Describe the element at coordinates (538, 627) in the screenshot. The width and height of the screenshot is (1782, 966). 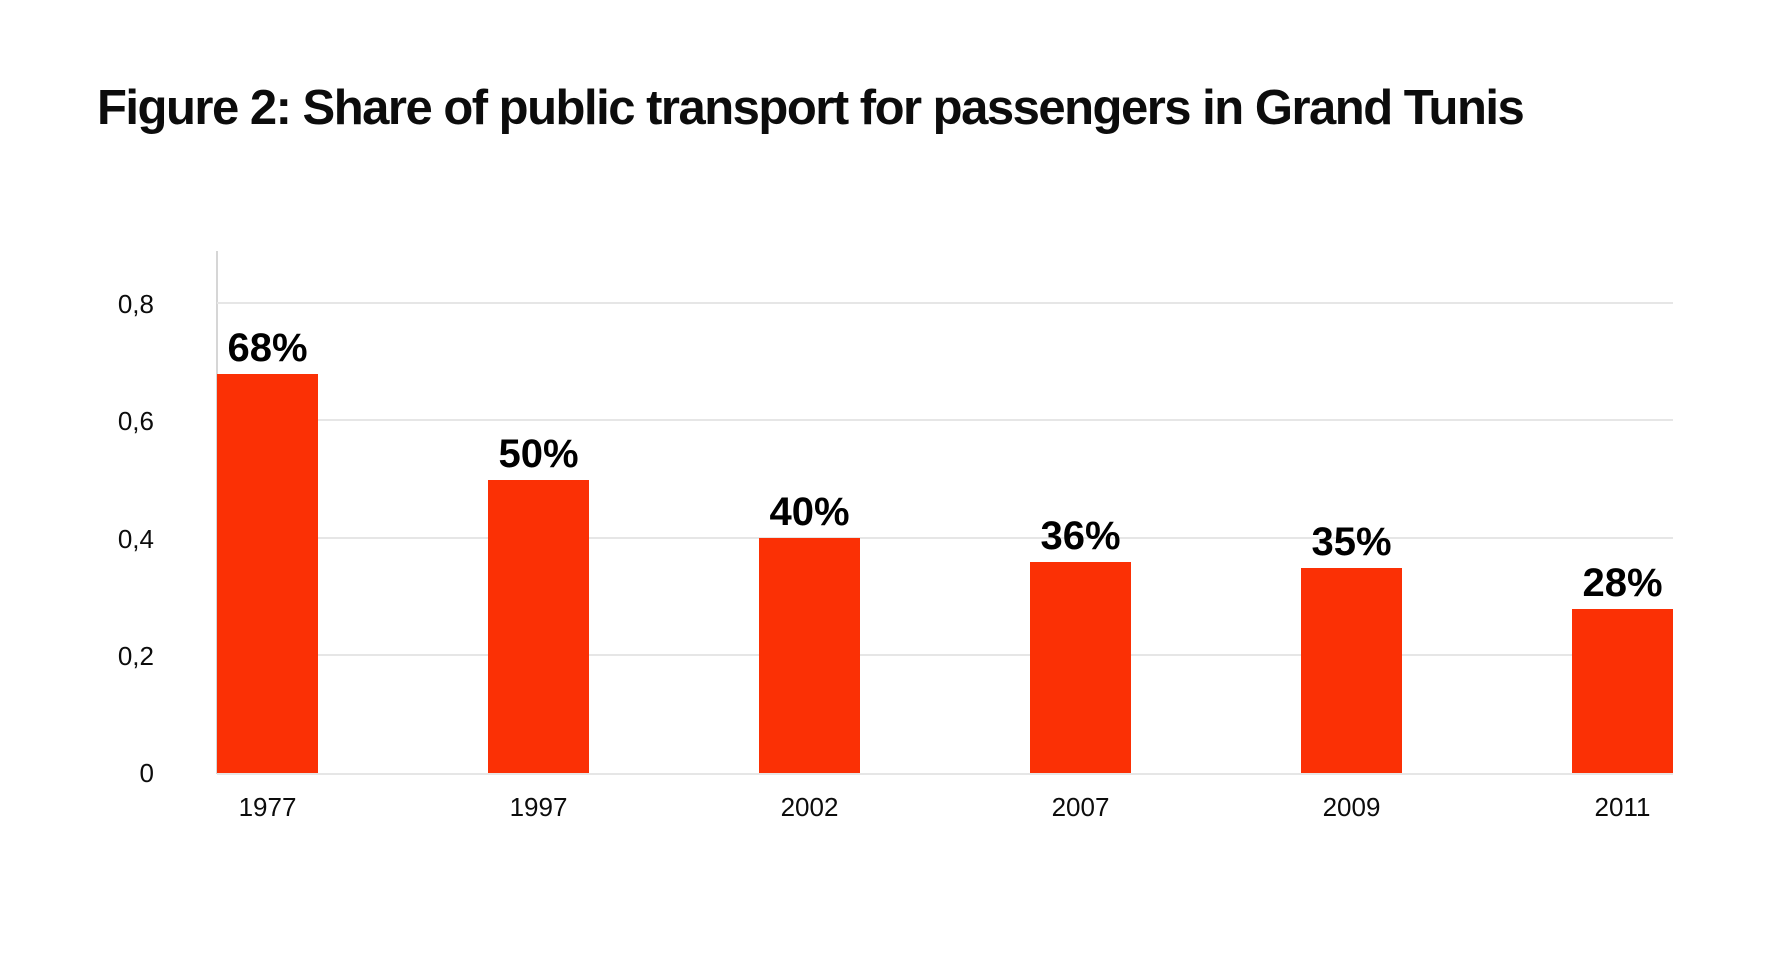
I see `bar: 50% 1997` at that location.